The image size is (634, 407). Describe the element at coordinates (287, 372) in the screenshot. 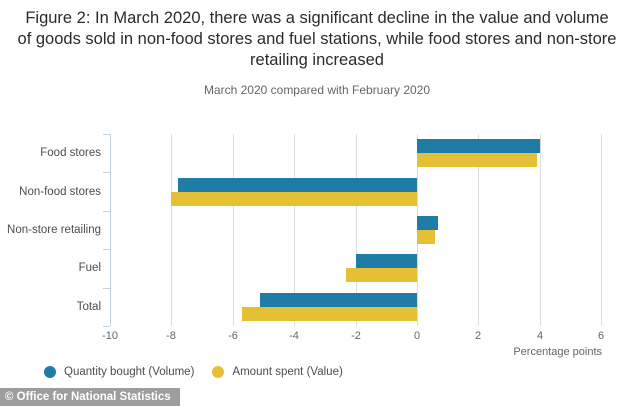

I see `legend-label-value: Amount spent (Value)` at that location.